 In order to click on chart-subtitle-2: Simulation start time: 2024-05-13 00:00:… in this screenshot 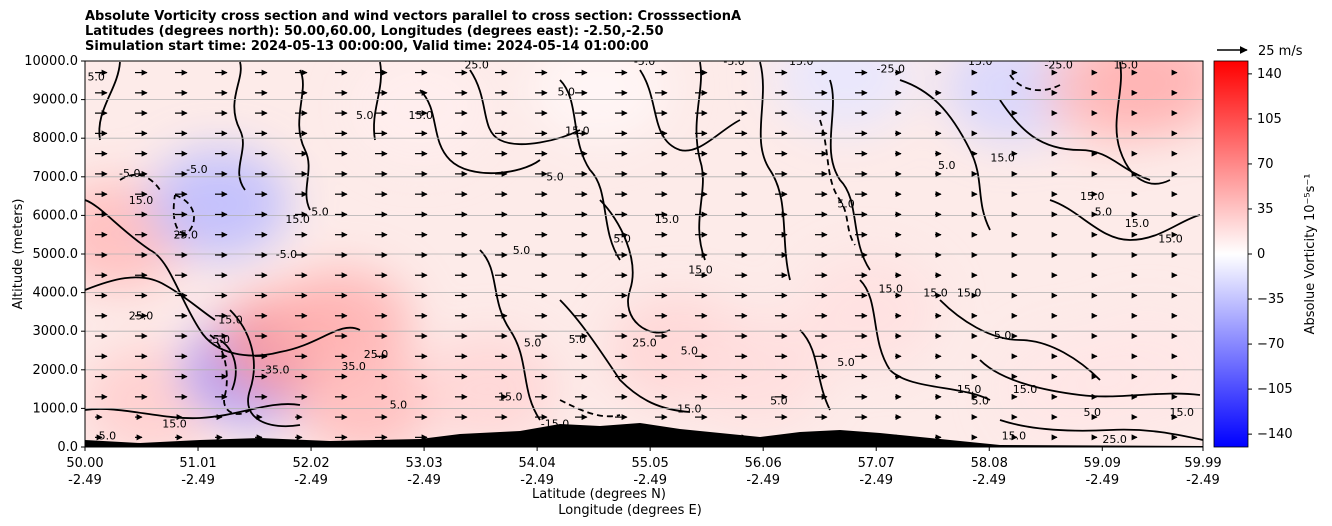, I will do `click(367, 46)`.